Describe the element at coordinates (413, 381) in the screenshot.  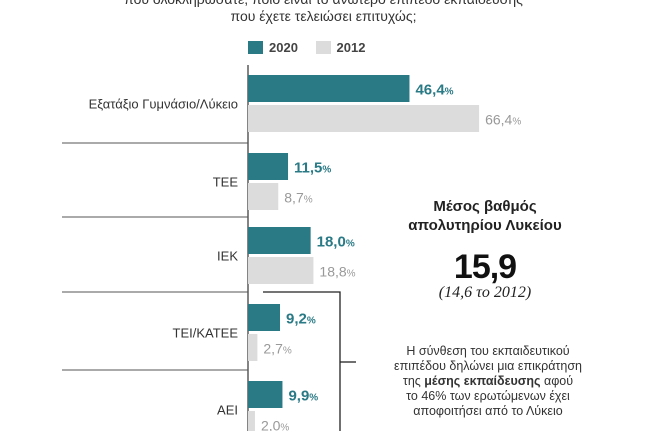
I see `annotation-line3-pre: της` at that location.